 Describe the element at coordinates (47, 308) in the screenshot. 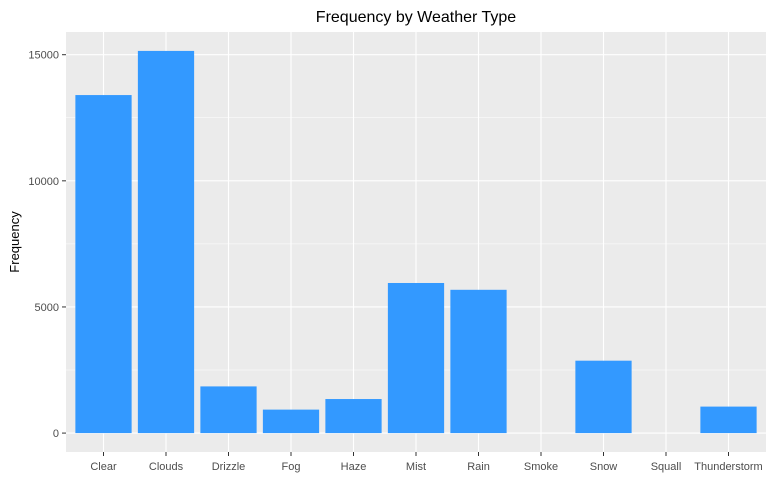

I see `y-tick-label: 5000` at that location.